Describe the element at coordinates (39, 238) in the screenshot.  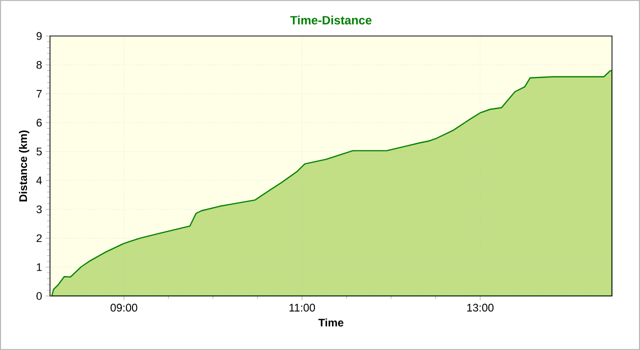
I see `y-tick-label: 2` at that location.